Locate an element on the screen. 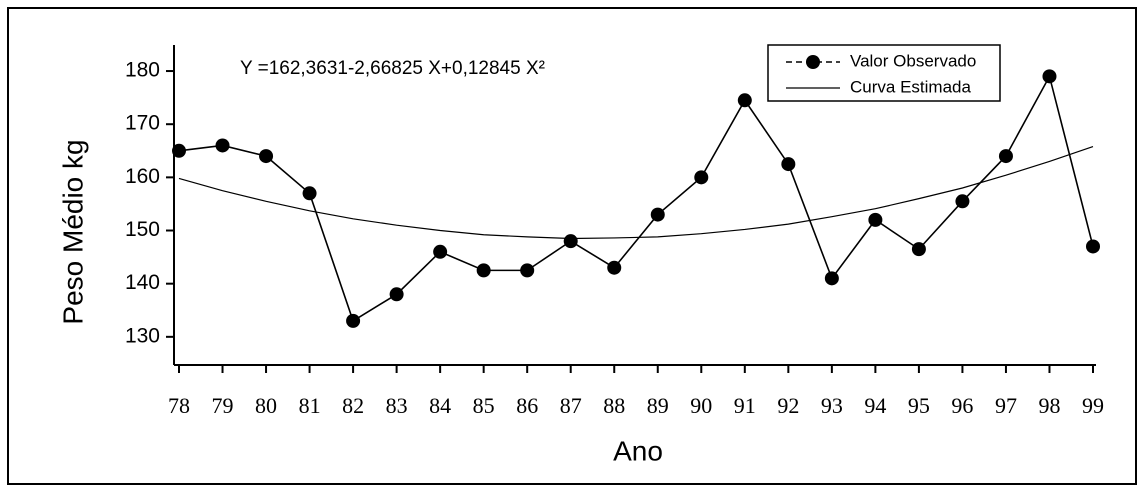  x-tick-label: 94 is located at coordinates (875, 405).